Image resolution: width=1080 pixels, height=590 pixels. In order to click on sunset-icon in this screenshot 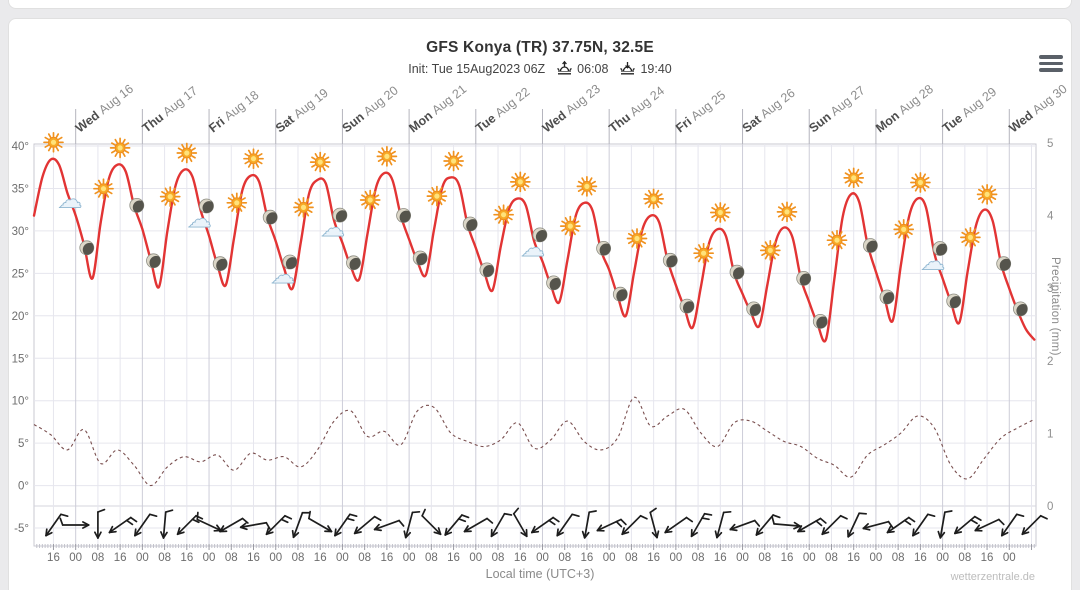, I will do `click(627, 70)`.